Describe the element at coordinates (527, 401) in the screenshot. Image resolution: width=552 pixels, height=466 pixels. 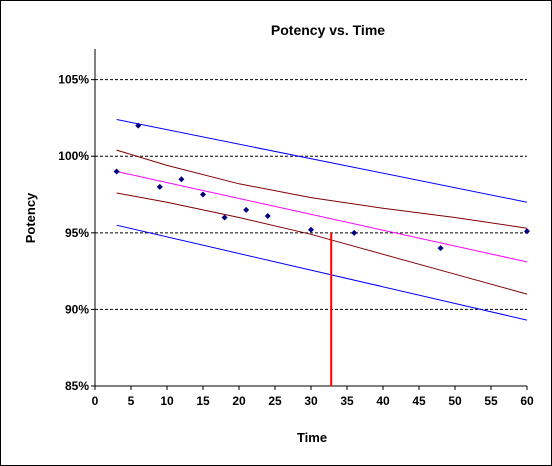
I see `x-tick-label-12: 60` at that location.